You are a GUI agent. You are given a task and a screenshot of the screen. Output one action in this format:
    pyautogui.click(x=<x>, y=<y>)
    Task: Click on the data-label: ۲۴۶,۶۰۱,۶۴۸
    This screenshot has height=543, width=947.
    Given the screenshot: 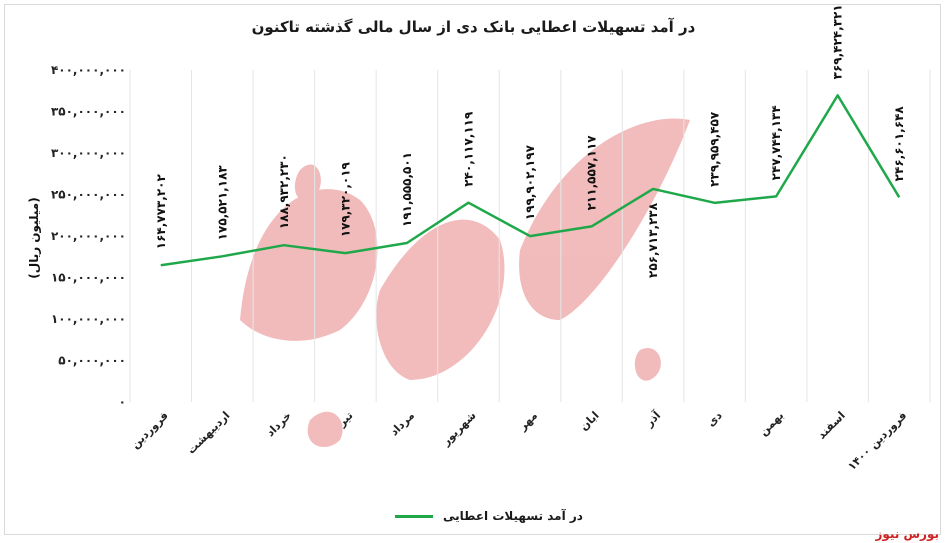 What is the action you would take?
    pyautogui.click(x=899, y=144)
    